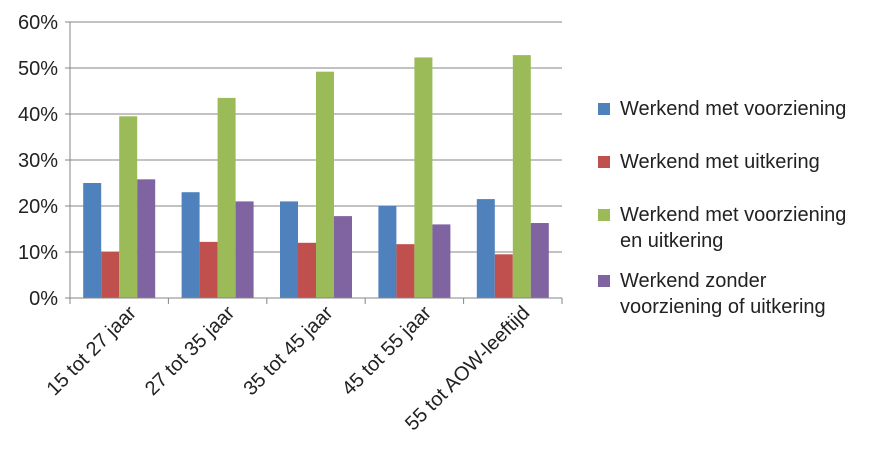 Image resolution: width=881 pixels, height=467 pixels. What do you see at coordinates (720, 162) in the screenshot?
I see `legend-label: Werkend met uitkering` at bounding box center [720, 162].